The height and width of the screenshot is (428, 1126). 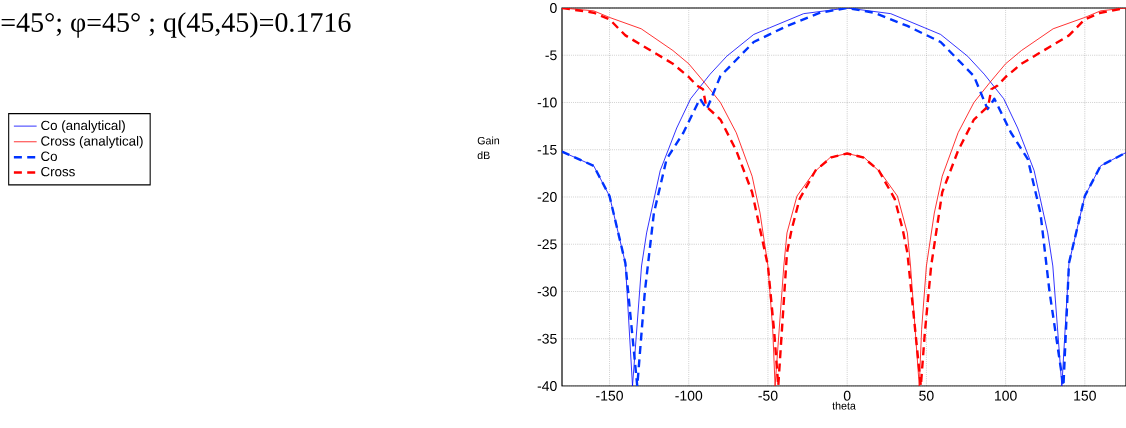 What do you see at coordinates (609, 395) in the screenshot?
I see `x-tick-label: -150` at bounding box center [609, 395].